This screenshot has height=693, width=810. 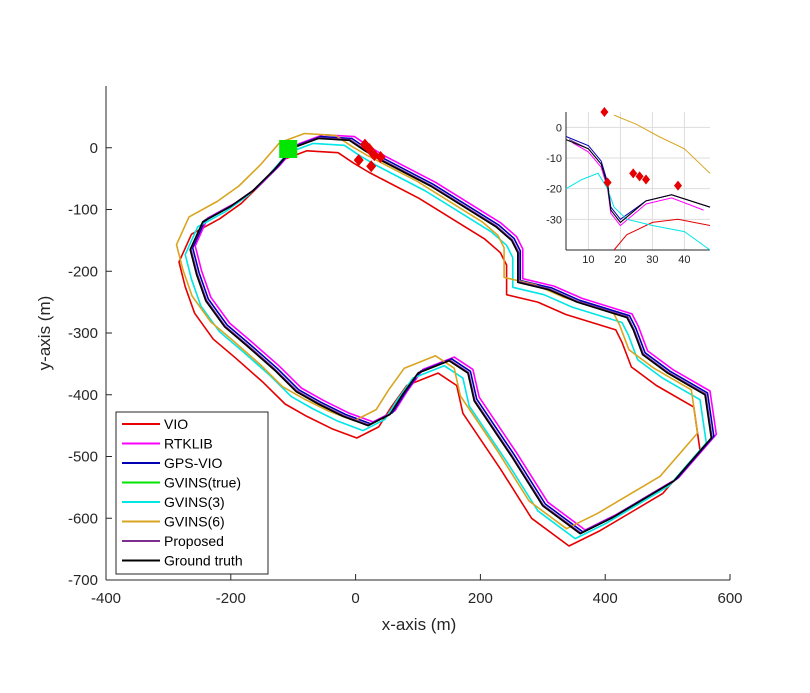 What do you see at coordinates (605, 598) in the screenshot?
I see `x-tick-label: 400` at bounding box center [605, 598].